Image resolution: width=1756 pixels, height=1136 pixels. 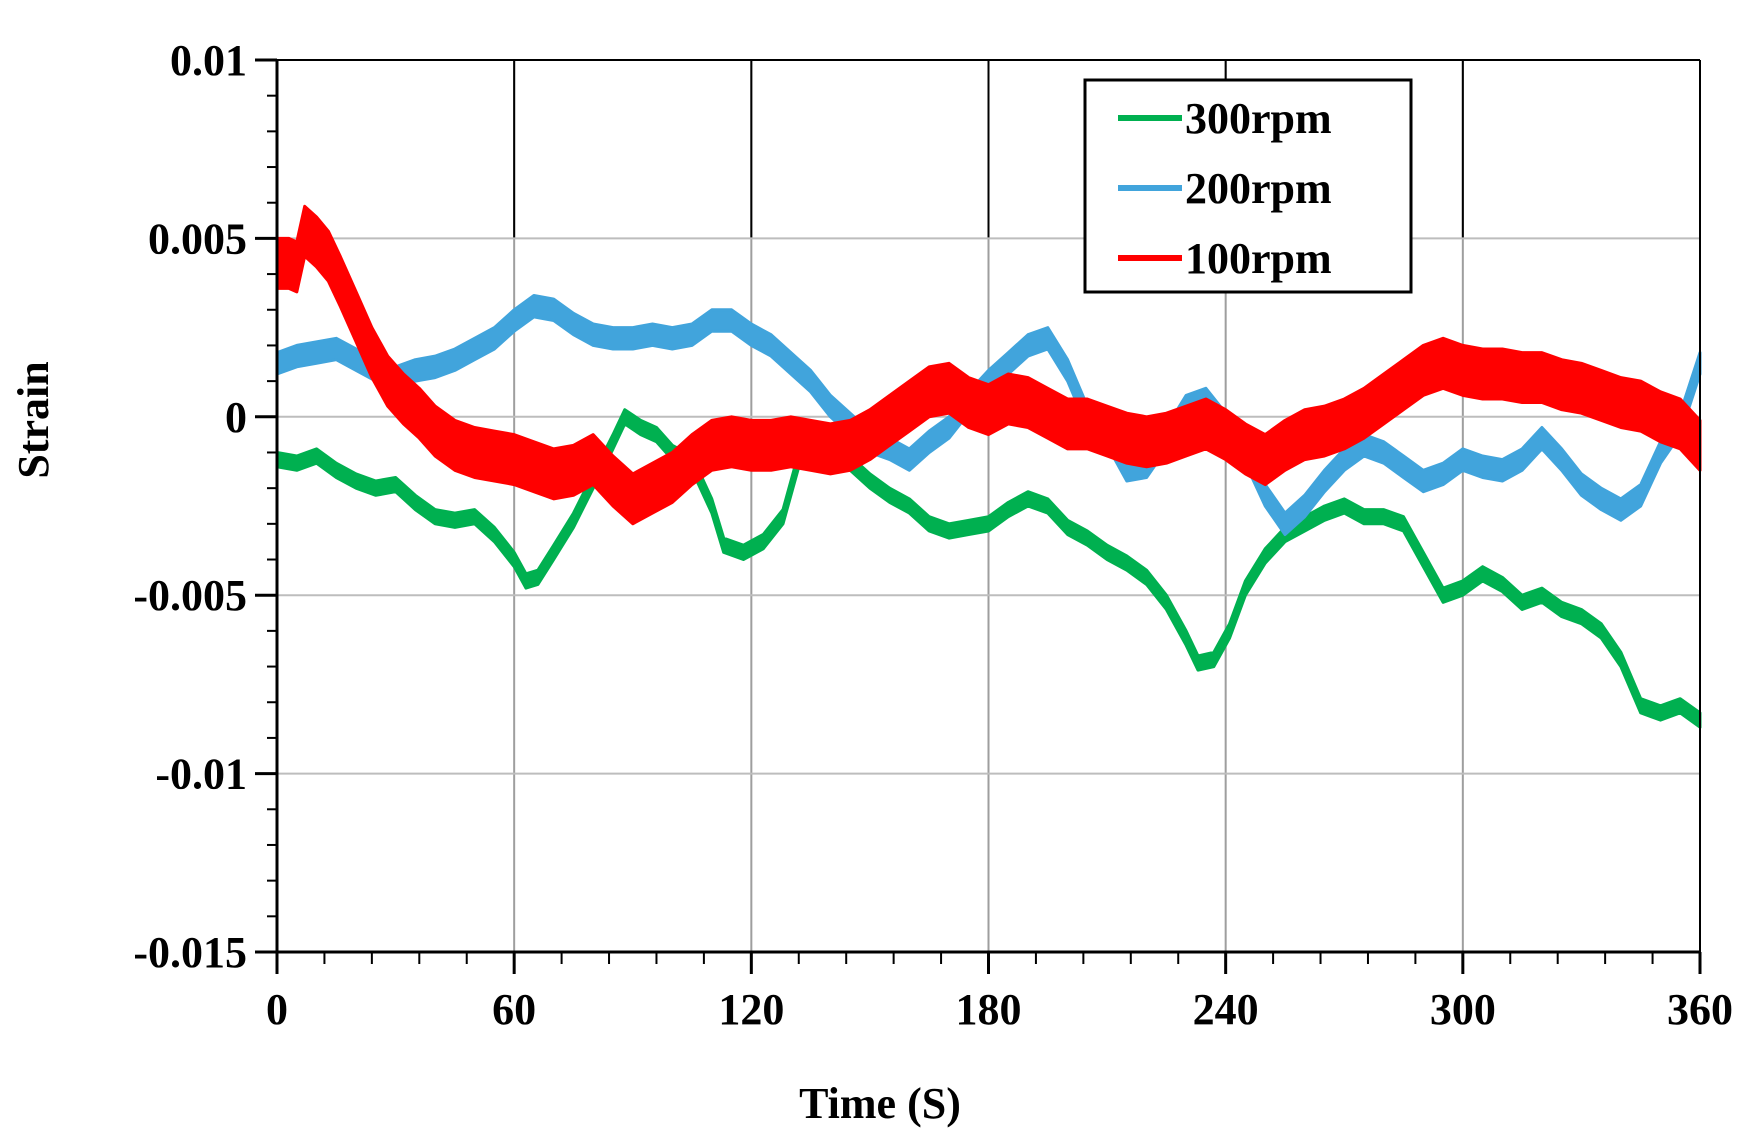 What do you see at coordinates (197, 238) in the screenshot?
I see `y-tick-label: 0.005` at bounding box center [197, 238].